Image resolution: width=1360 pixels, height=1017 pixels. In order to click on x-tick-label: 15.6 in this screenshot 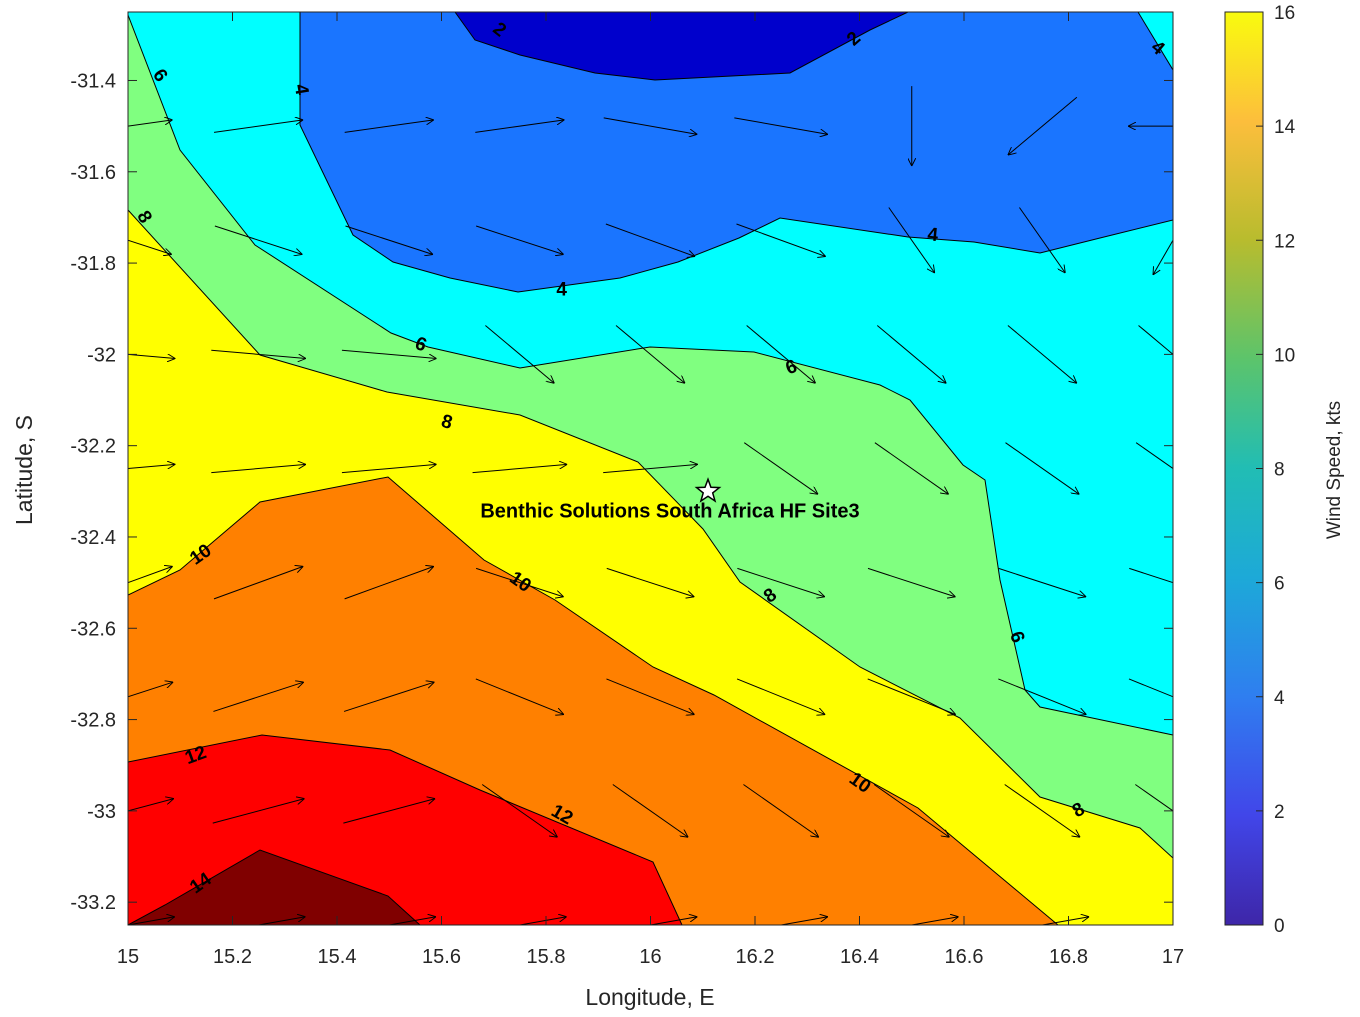, I will do `click(441, 957)`.